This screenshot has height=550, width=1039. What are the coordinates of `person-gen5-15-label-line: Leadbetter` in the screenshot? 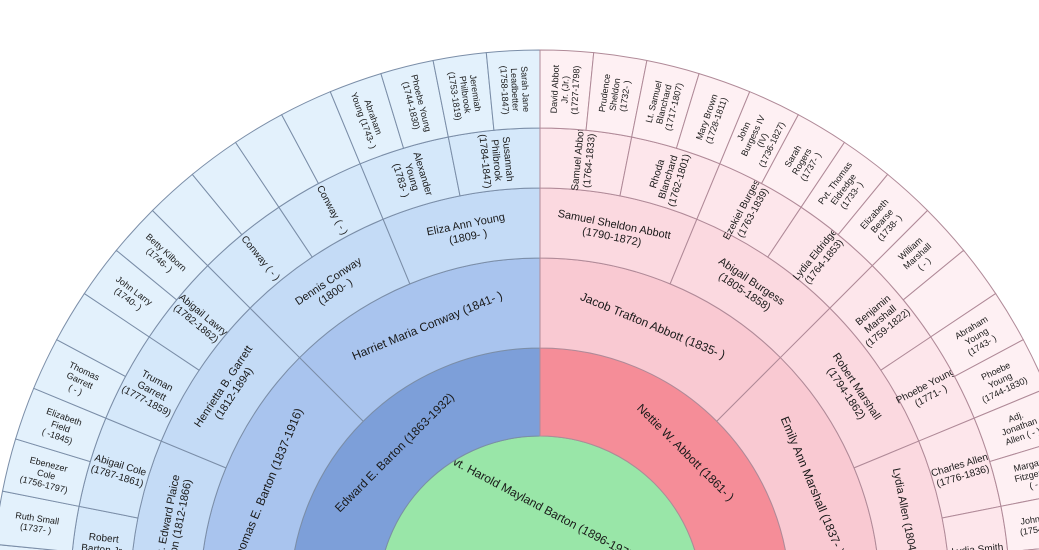 It's located at (515, 89).